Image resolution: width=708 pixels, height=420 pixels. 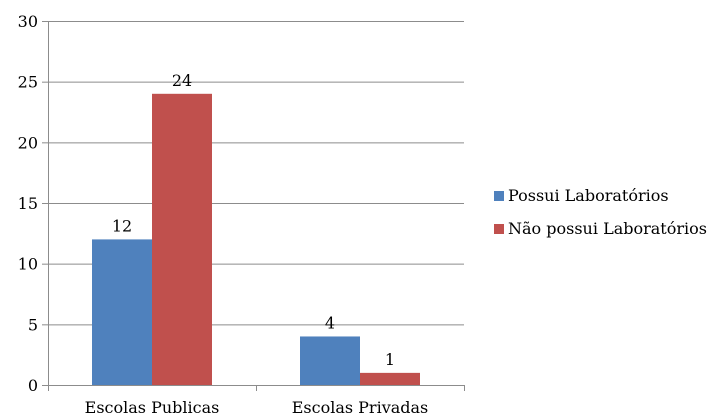 I want to click on legend-label: Não possui Laboratórios, so click(x=607, y=228).